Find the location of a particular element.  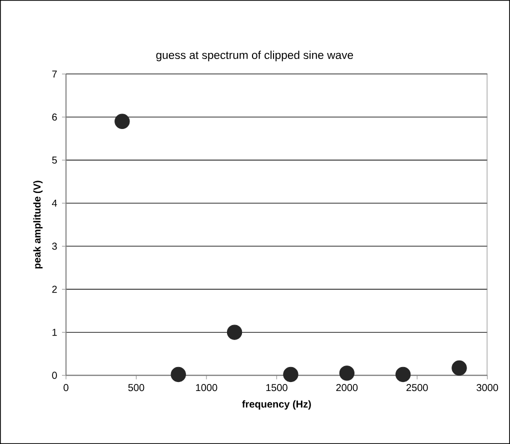

x-tick-label: 2500 is located at coordinates (417, 388).